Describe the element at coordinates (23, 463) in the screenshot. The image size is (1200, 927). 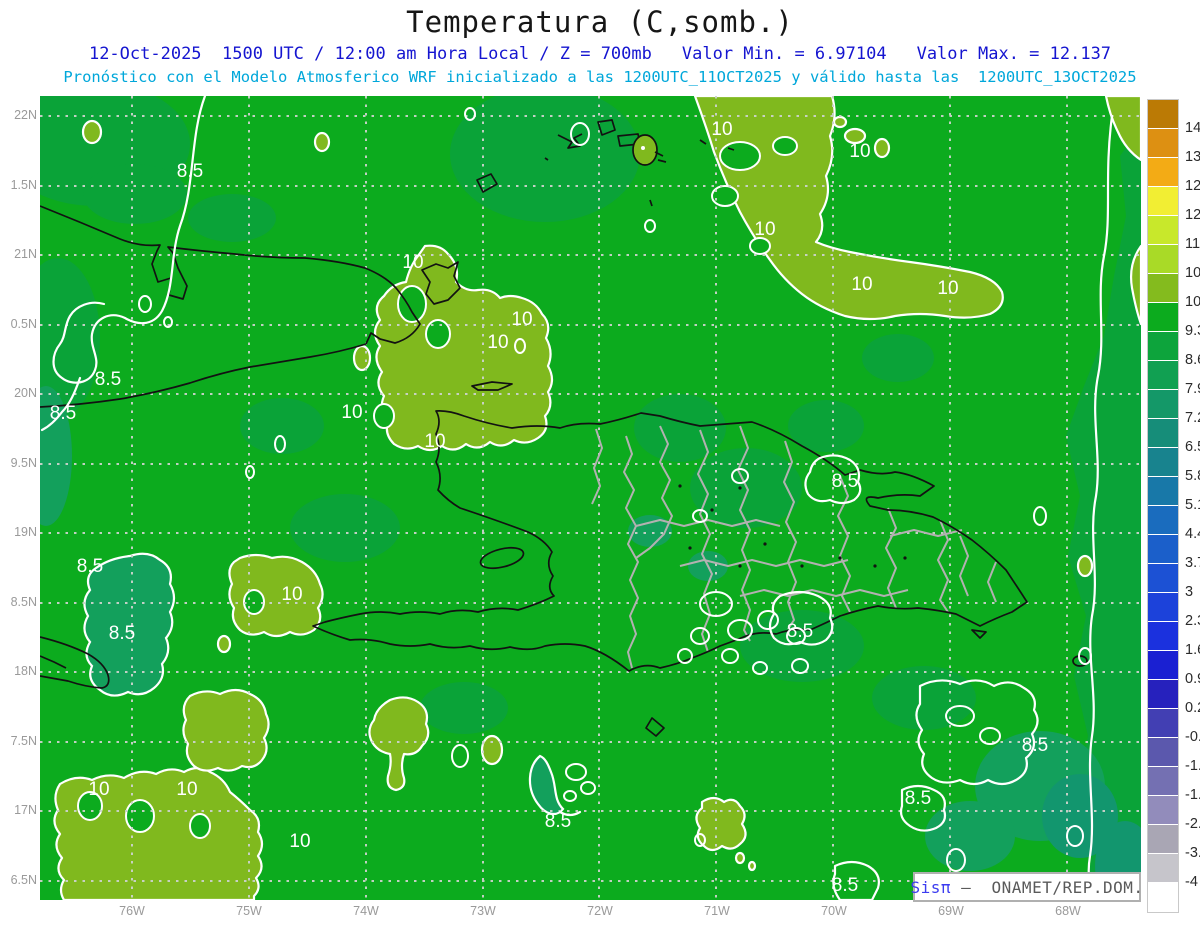
I see `y-axis-label: 9.5N` at that location.